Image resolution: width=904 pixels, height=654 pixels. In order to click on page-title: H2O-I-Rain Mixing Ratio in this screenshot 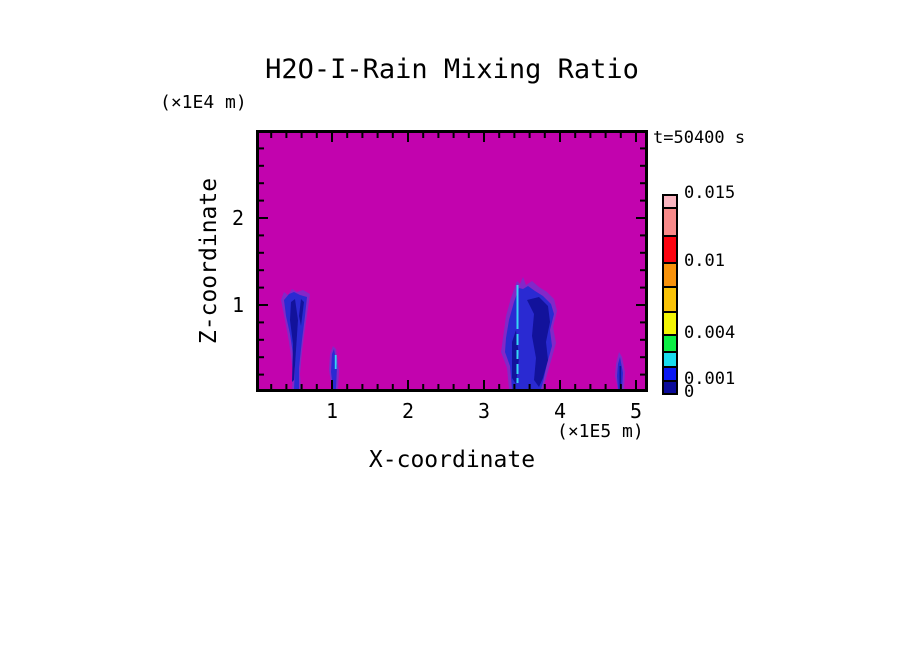, I will do `click(452, 69)`.